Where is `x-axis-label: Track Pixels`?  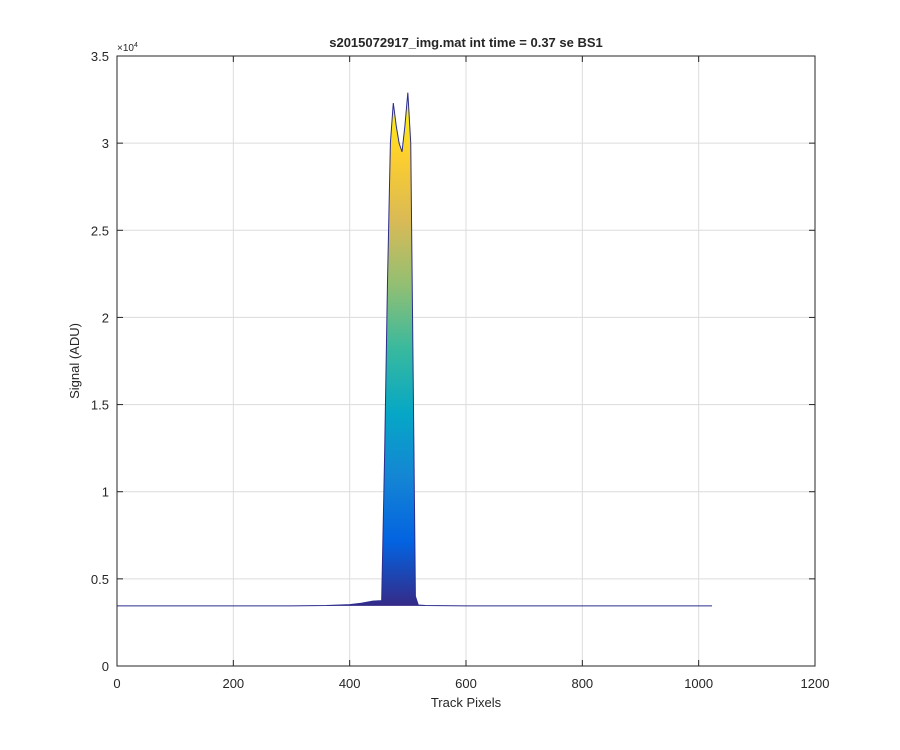
x-axis-label: Track Pixels is located at coordinates (466, 702).